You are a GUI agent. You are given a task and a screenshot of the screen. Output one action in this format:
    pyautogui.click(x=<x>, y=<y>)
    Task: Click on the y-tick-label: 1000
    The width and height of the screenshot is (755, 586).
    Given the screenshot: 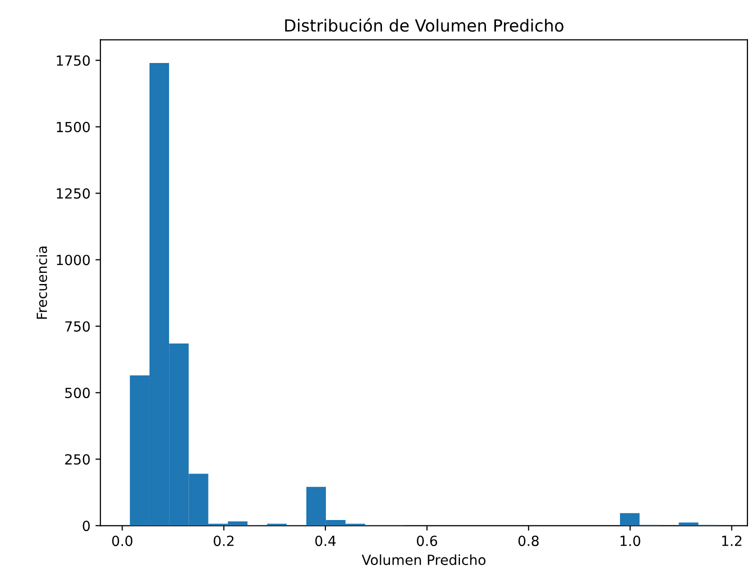 What is the action you would take?
    pyautogui.click(x=73, y=260)
    